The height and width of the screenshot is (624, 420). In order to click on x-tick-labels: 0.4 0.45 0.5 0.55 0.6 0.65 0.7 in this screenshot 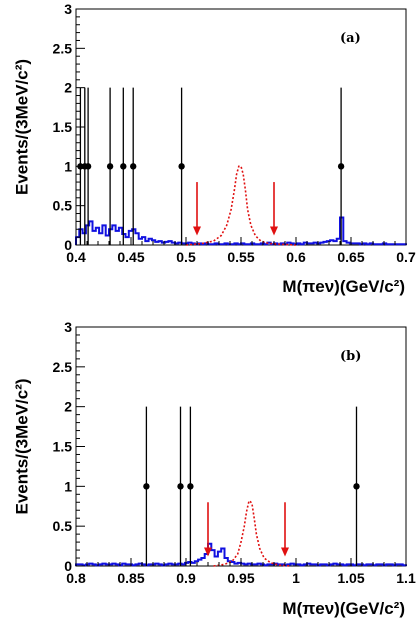, I will do `click(241, 257)`.